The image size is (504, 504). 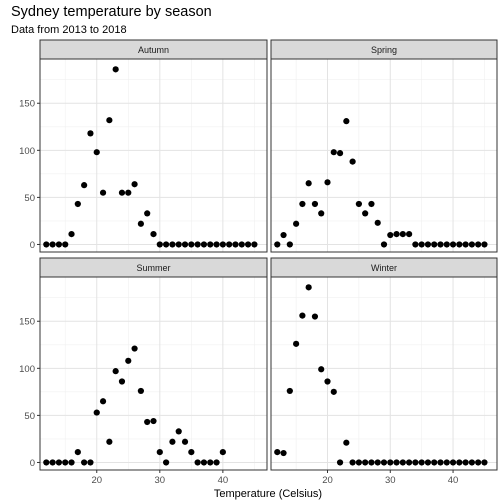 I want to click on x-axis-title: Temperature (Celsius), so click(x=268, y=494).